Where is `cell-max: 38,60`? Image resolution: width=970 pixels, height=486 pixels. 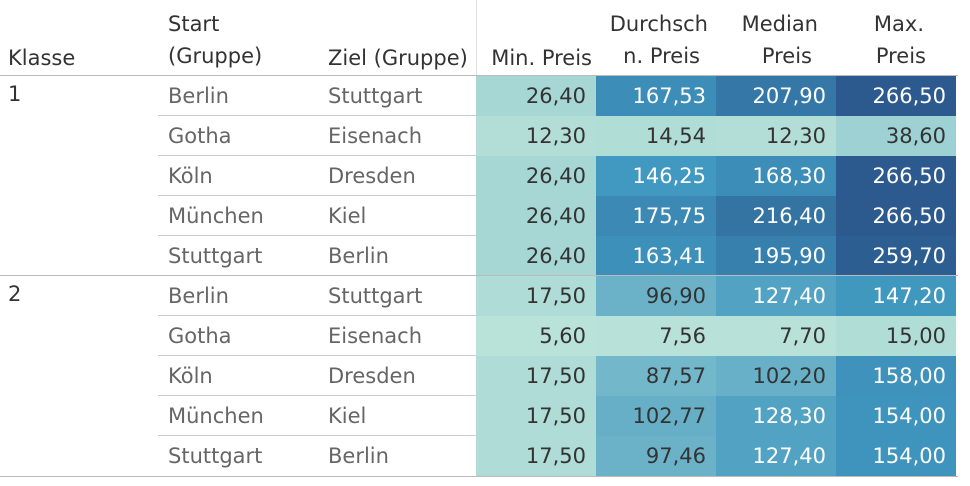 cell-max: 38,60 is located at coordinates (896, 136).